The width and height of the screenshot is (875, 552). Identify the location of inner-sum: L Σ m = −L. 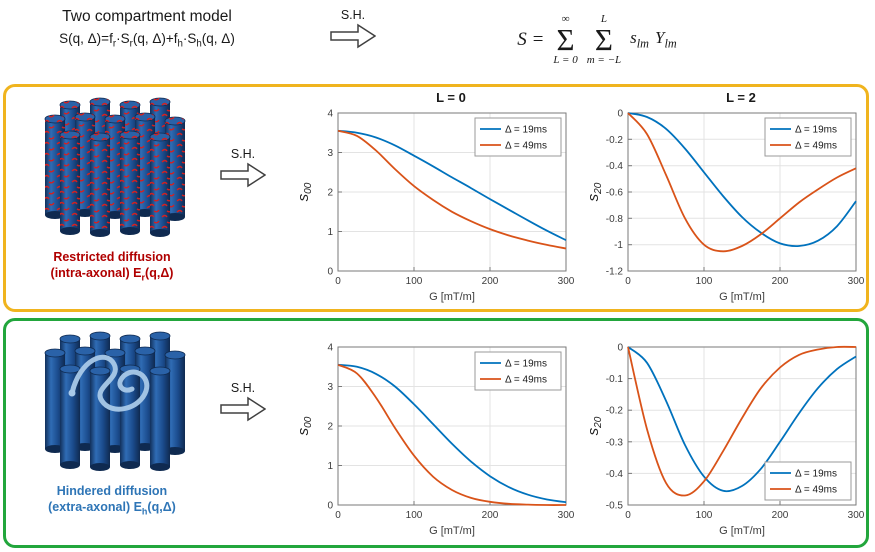
(604, 39).